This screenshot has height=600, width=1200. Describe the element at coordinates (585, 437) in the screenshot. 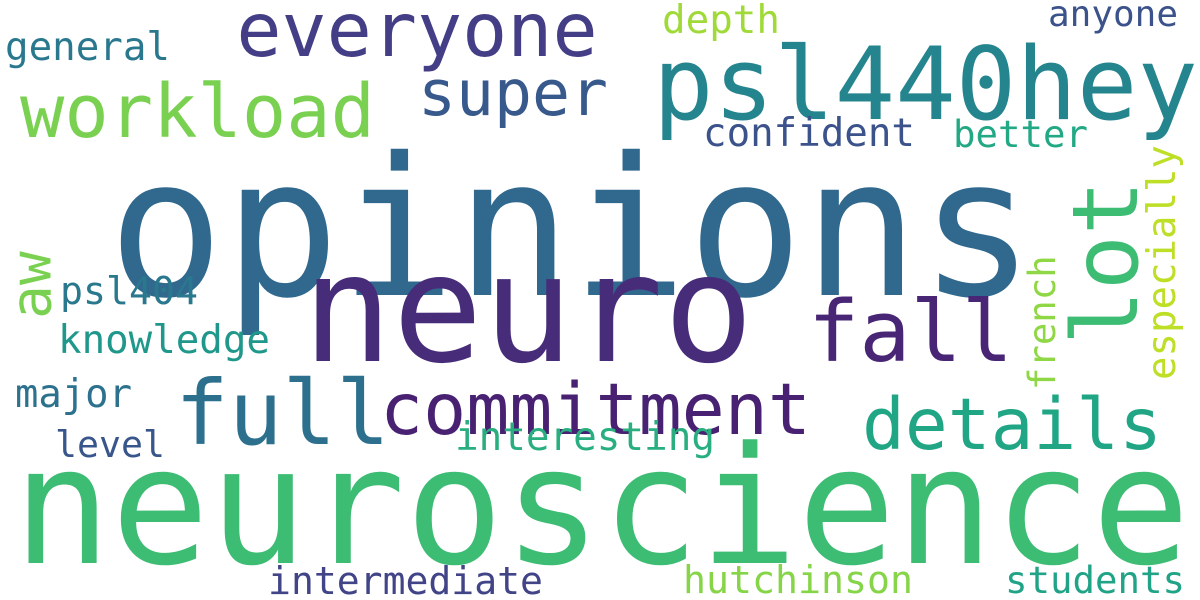

I see `word-interesting: interesting` at that location.